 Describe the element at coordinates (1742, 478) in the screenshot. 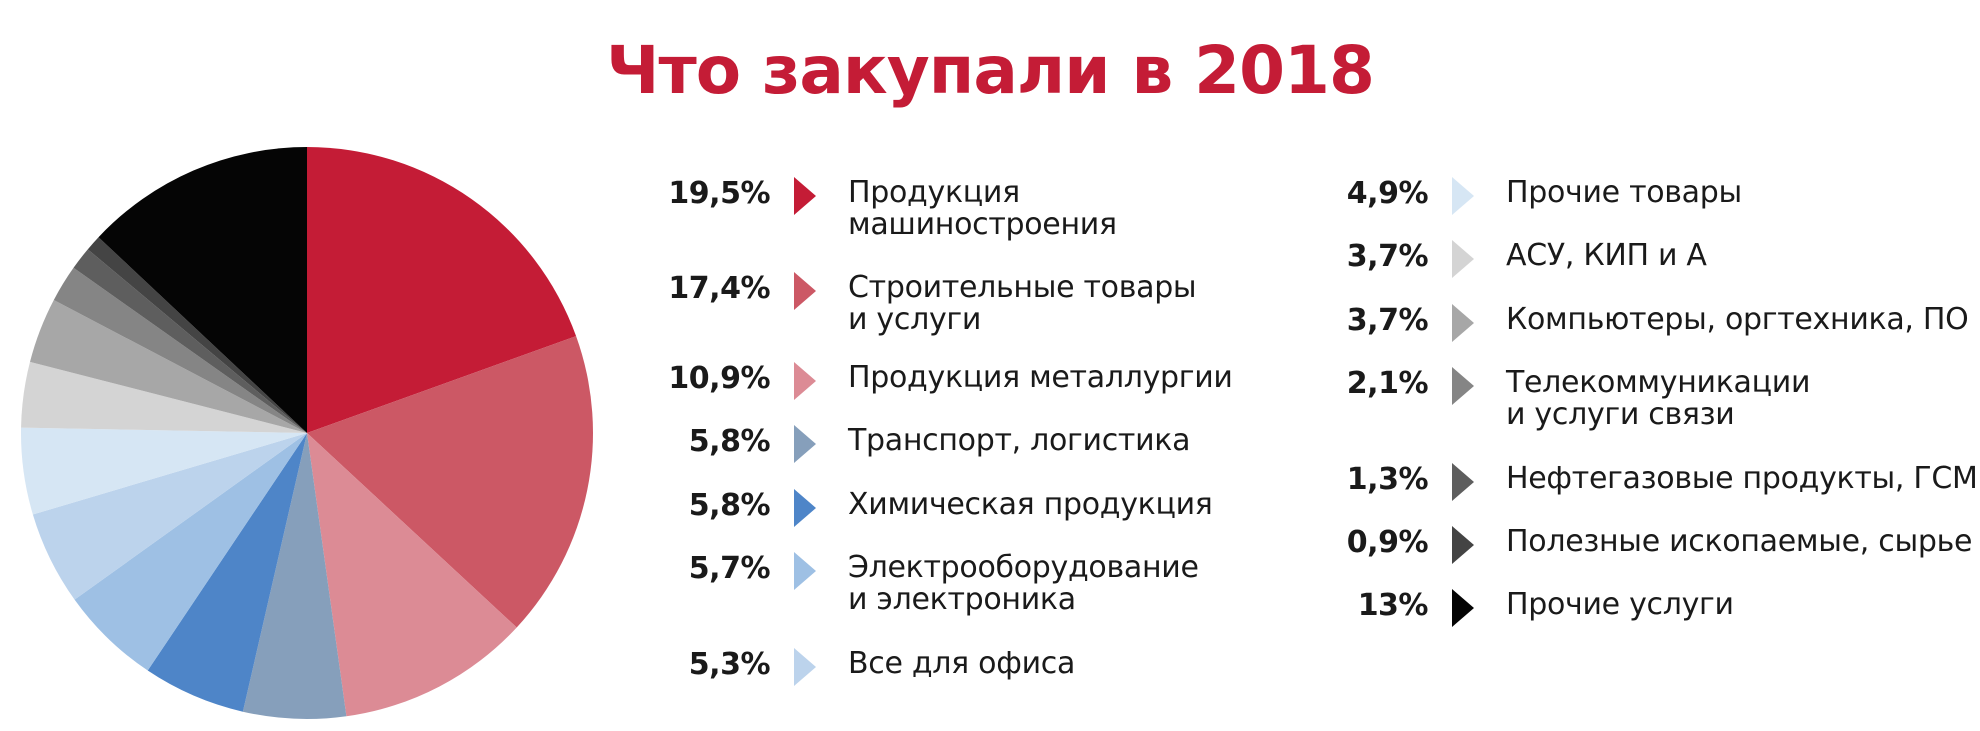

I see `legend-label: Нефтегазовые продукты, ГСМ` at that location.